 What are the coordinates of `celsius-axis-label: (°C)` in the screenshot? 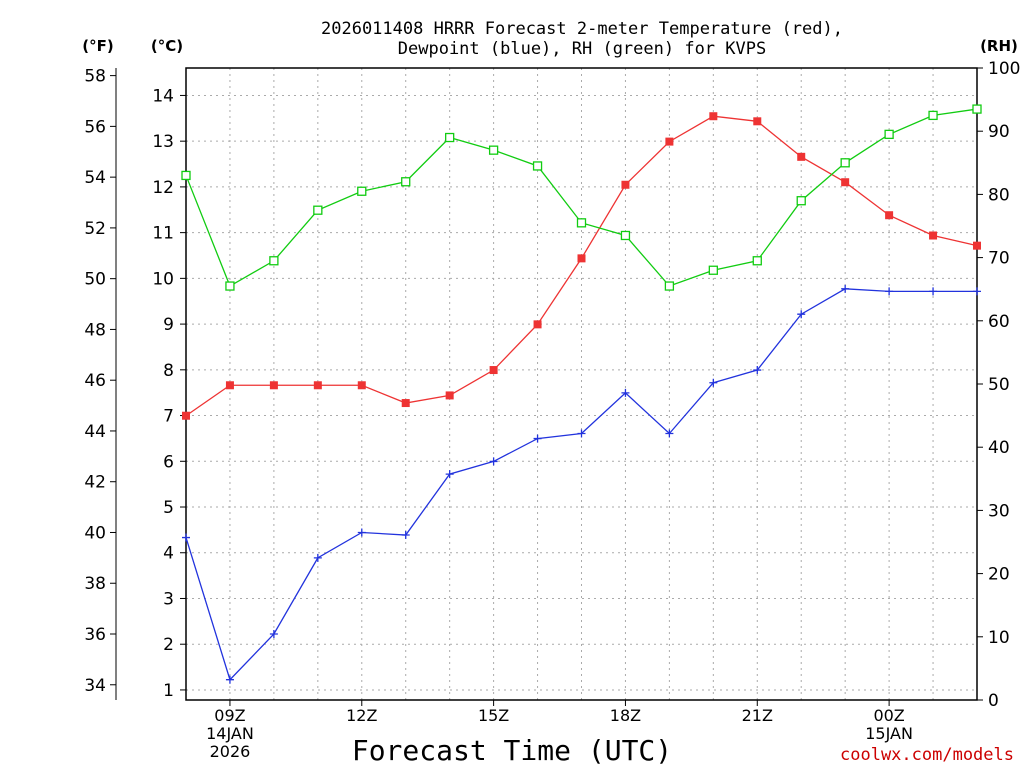 It's located at (167, 46).